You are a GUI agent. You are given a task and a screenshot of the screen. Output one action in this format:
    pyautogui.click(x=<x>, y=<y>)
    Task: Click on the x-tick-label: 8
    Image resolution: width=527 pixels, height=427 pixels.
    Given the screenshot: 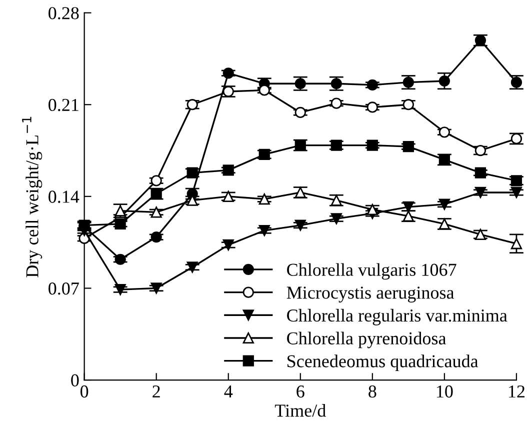 What is the action you would take?
    pyautogui.click(x=372, y=391)
    